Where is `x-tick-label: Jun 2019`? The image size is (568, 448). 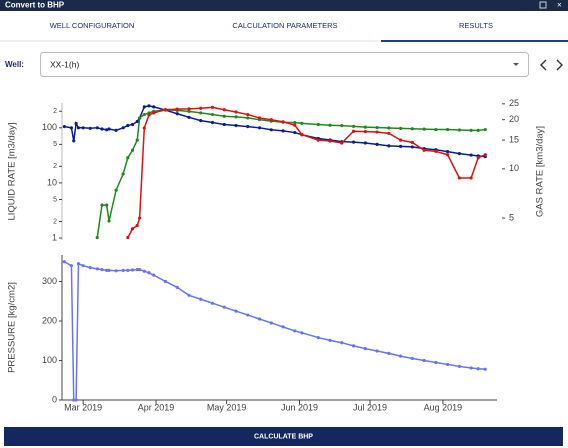 x-tick-label: Jun 2019 is located at coordinates (299, 407).